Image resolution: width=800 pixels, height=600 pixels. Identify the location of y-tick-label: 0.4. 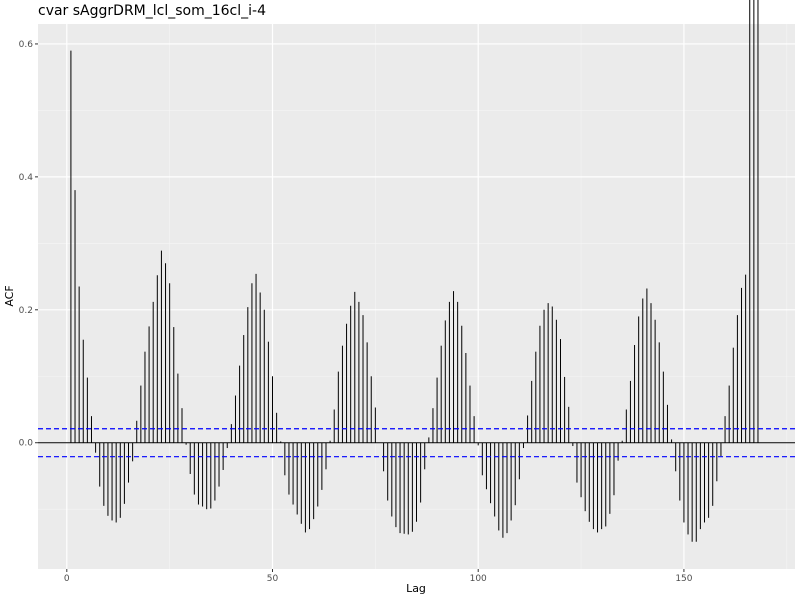
(26, 178).